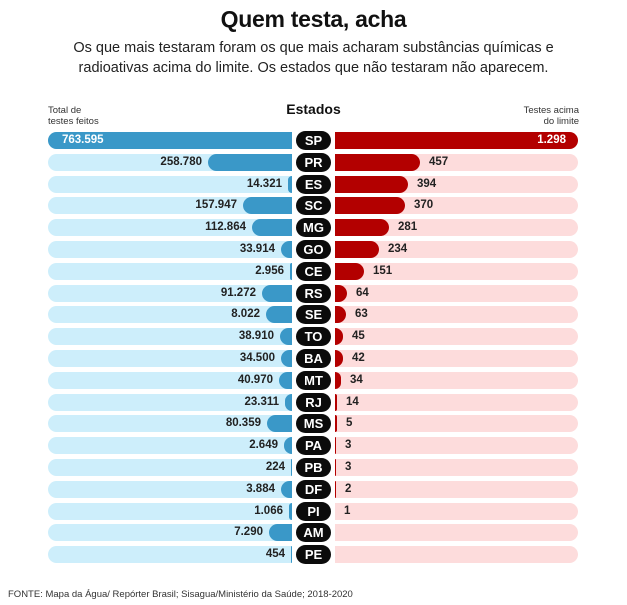  I want to click on table-row: 258.780 PR 457, so click(313, 163).